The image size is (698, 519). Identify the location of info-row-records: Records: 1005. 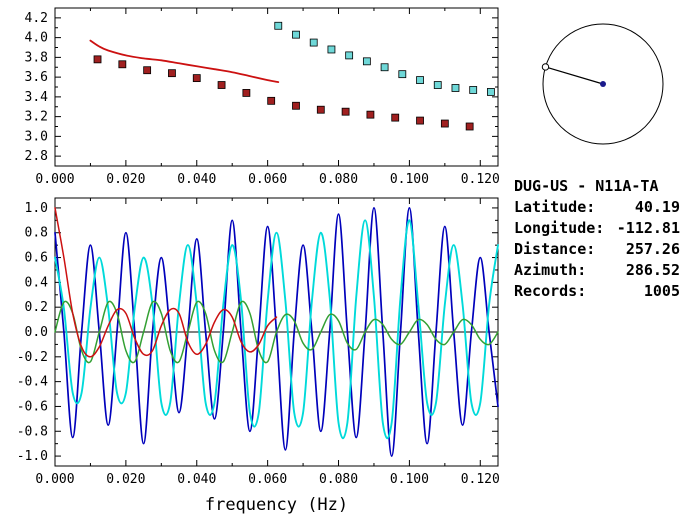
(597, 291).